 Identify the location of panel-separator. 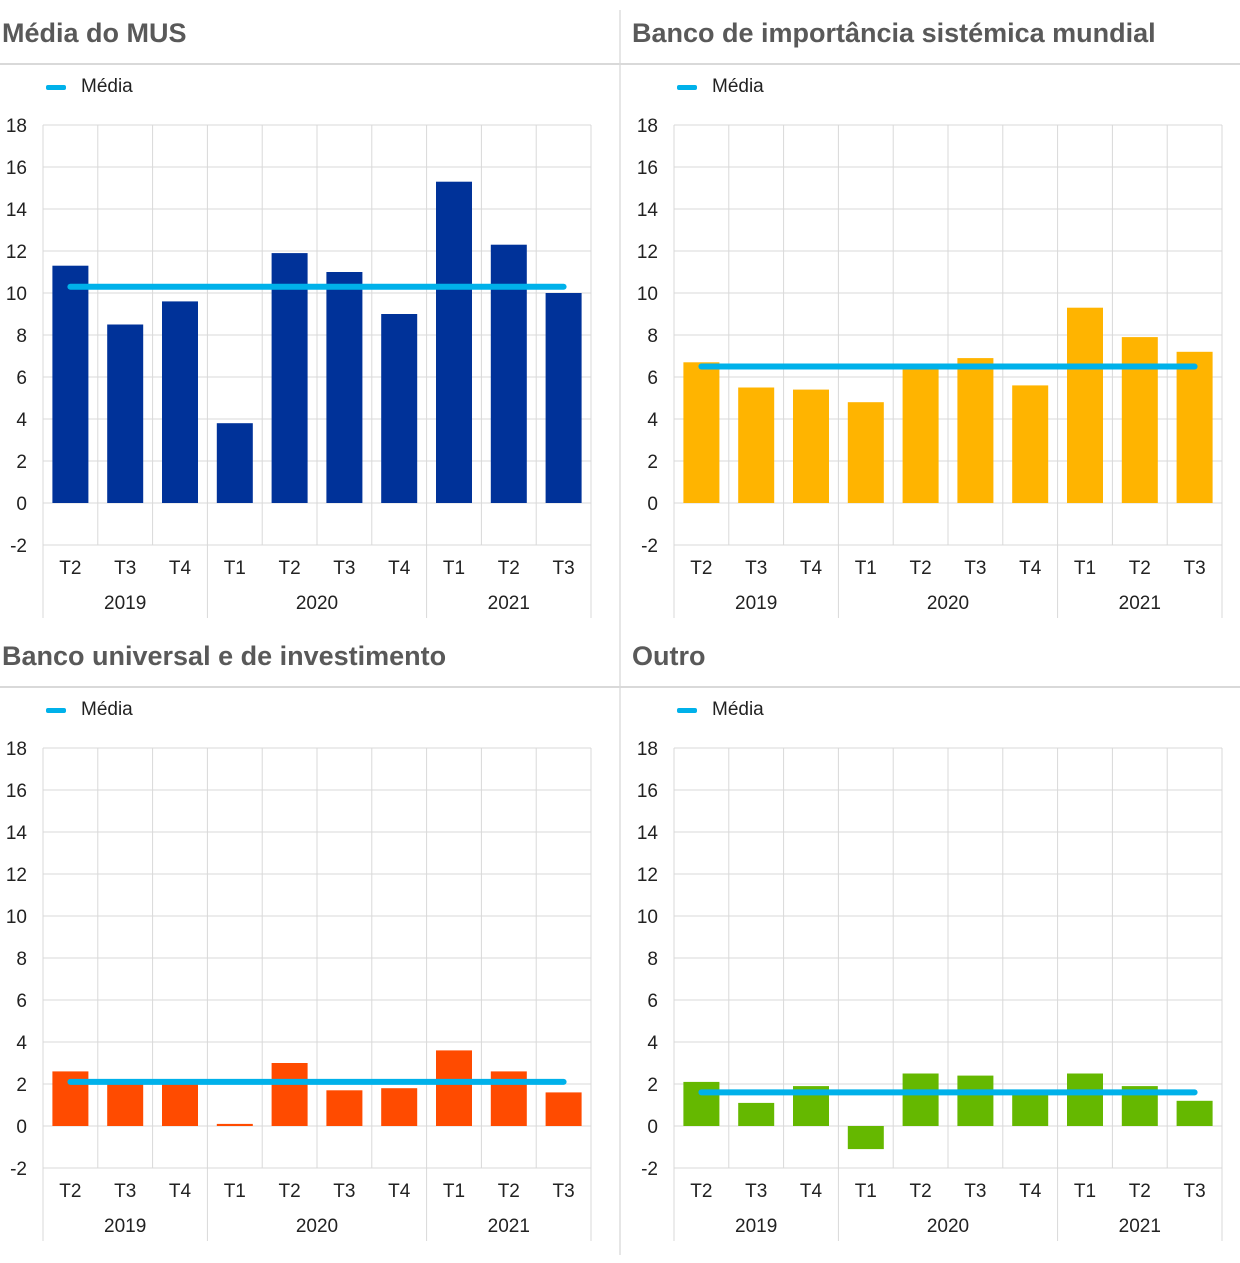
(620, 632).